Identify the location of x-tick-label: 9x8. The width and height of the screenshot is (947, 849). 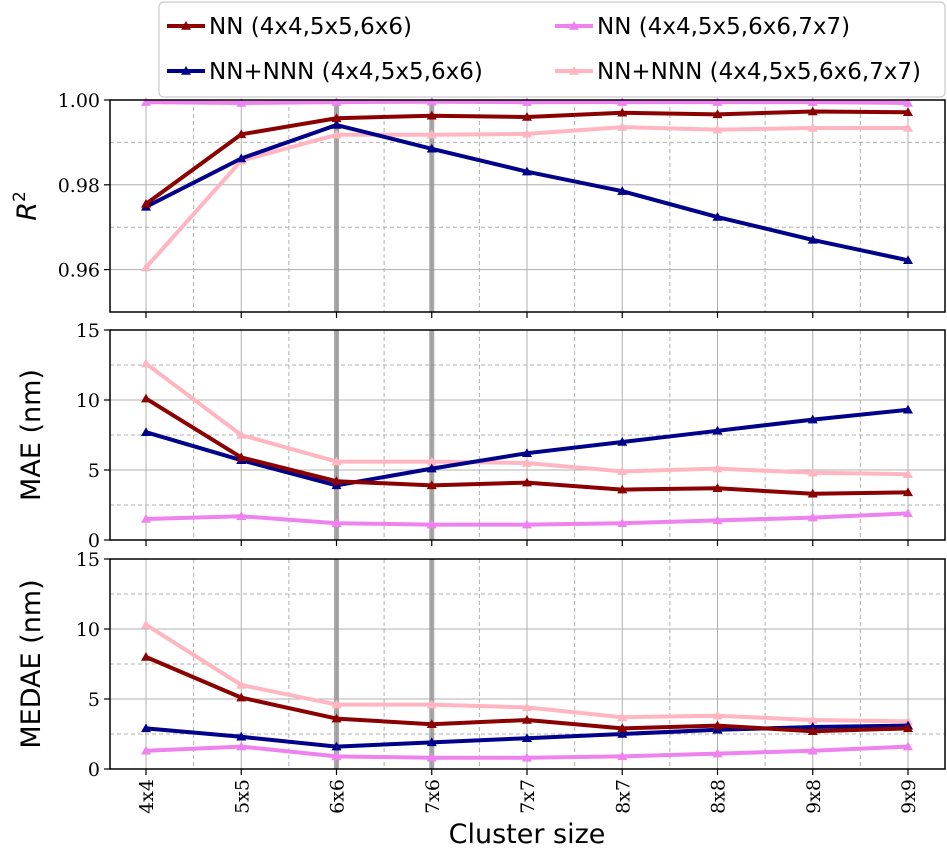
(814, 796).